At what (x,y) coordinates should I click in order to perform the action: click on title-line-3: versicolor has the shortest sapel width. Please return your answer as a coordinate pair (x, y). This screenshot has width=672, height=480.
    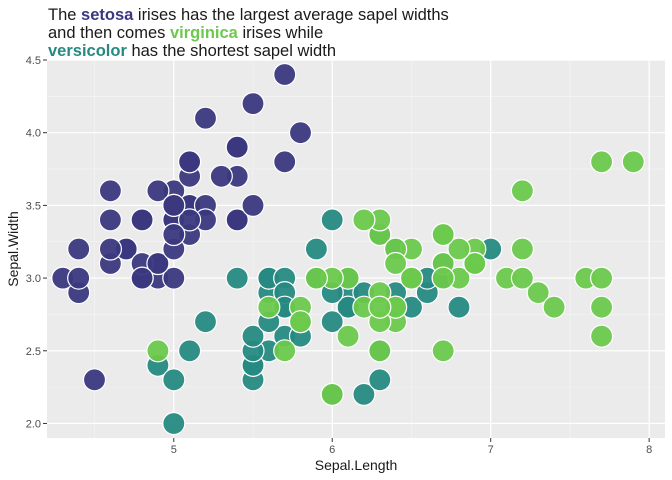
    Looking at the image, I should click on (248, 51).